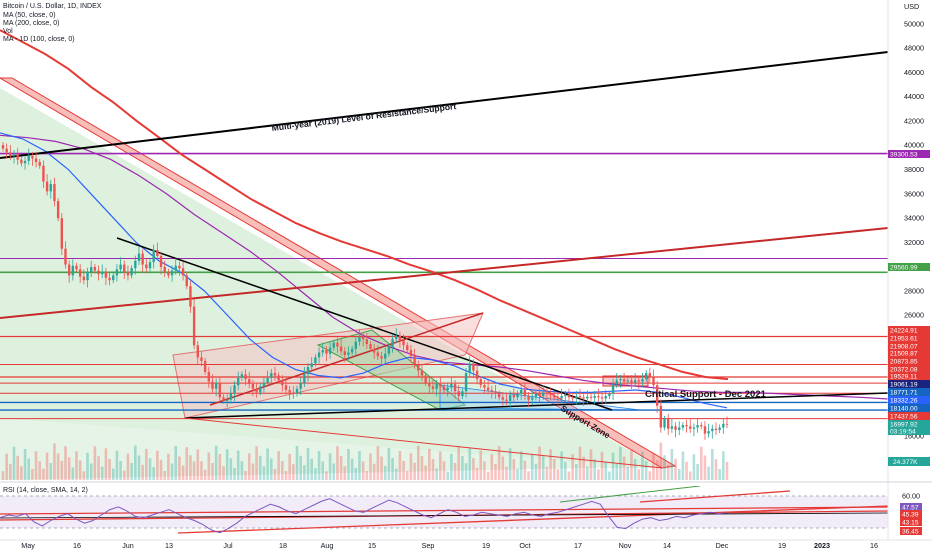 Image resolution: width=932 pixels, height=550 pixels. I want to click on critical-support-line, so click(536, 405).